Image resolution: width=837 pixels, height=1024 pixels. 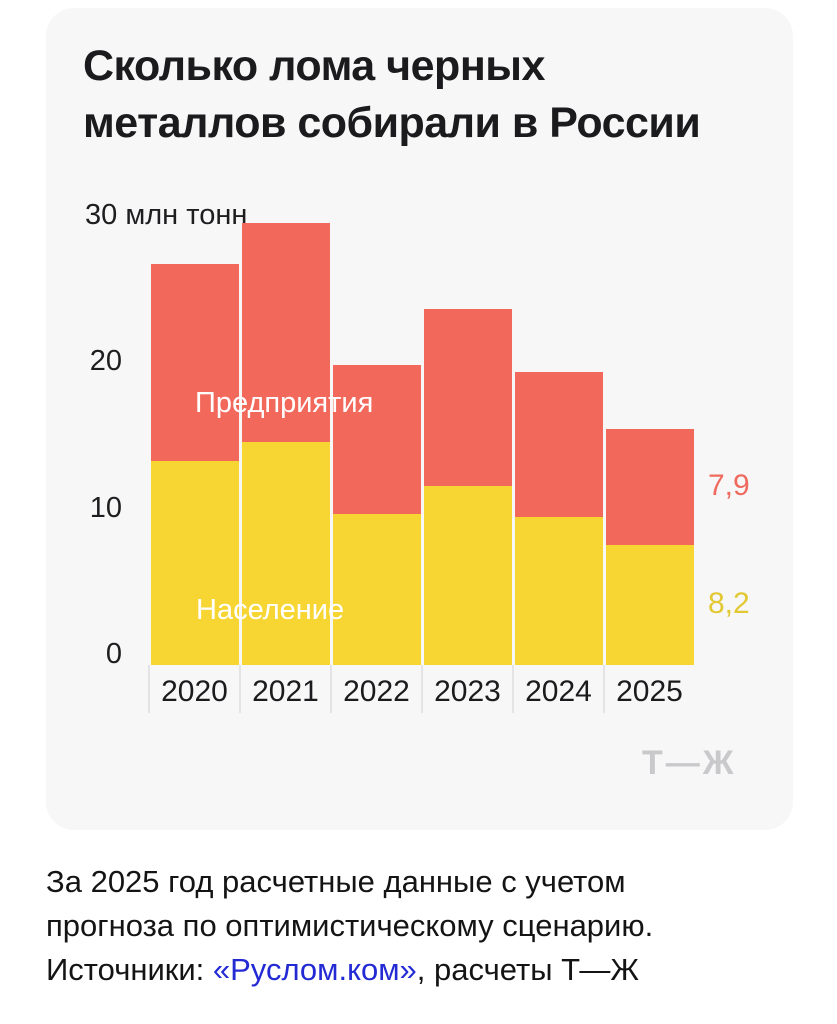 What do you see at coordinates (166, 214) in the screenshot?
I see `y-axis-tick-30: 30 млн тонн` at bounding box center [166, 214].